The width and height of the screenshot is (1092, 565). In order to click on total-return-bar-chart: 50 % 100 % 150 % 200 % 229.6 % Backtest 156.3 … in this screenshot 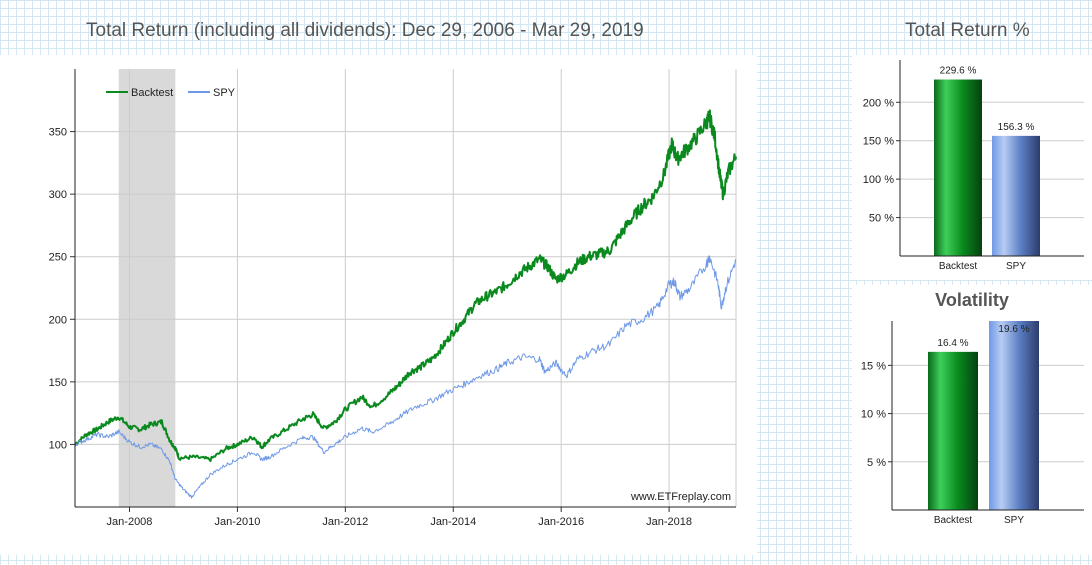, I will do `click(973, 166)`.